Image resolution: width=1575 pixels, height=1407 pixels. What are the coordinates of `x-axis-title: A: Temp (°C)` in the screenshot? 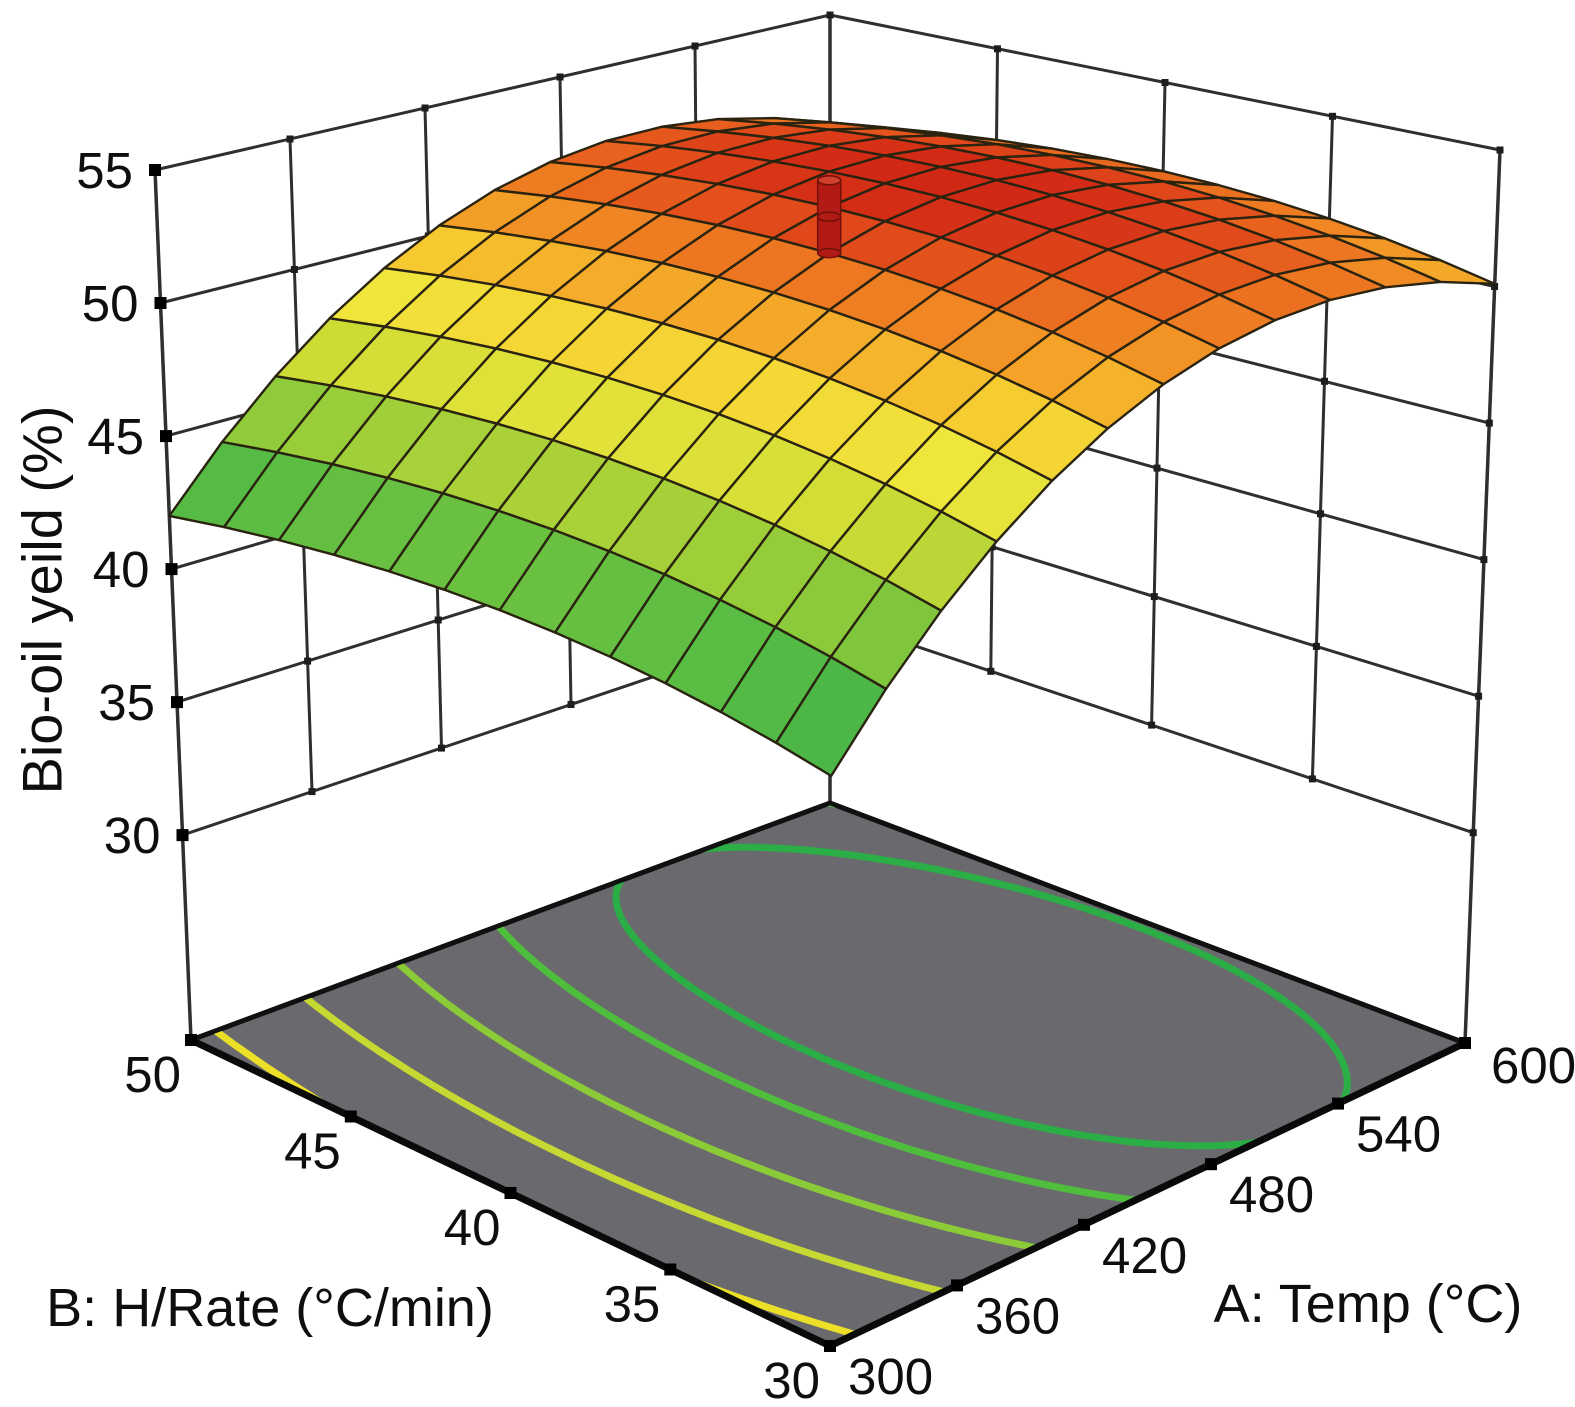 It's located at (1368, 1304).